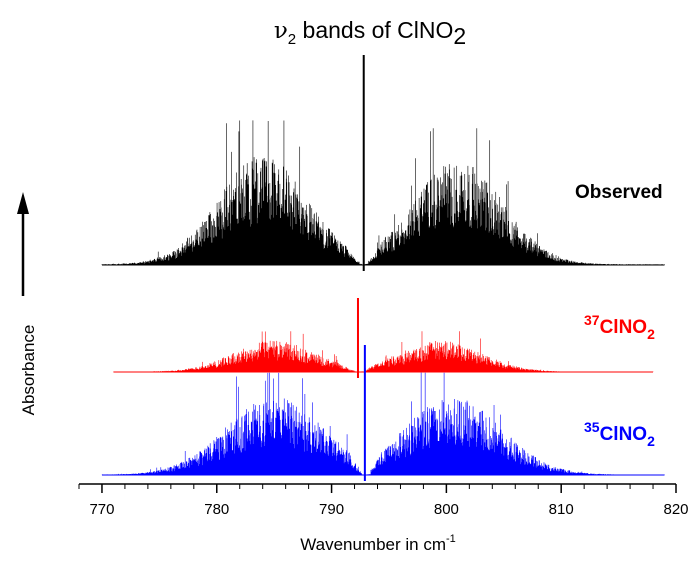 The height and width of the screenshot is (562, 693). What do you see at coordinates (561, 509) in the screenshot?
I see `x-tick-label: 810` at bounding box center [561, 509].